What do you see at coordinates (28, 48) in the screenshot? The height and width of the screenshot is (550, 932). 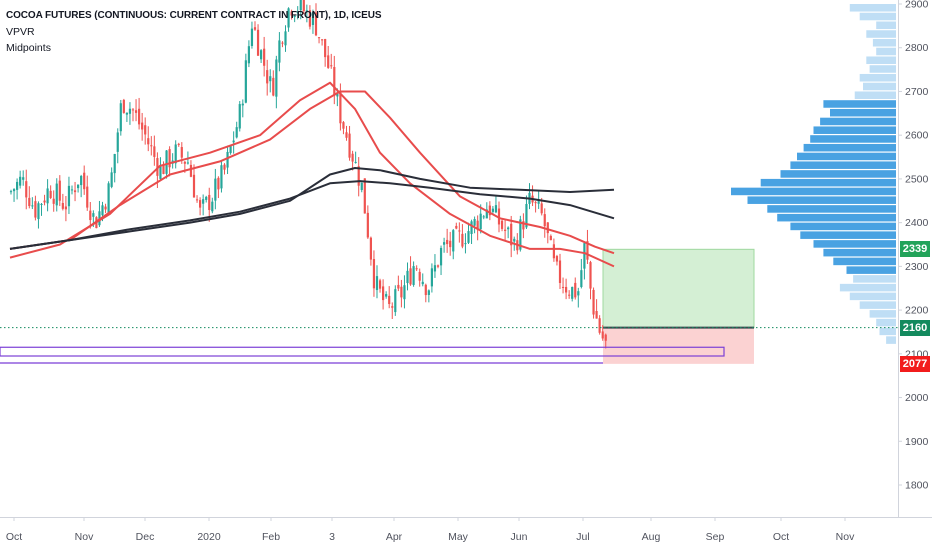 I see `indicator-midpoints: Midpoints` at bounding box center [28, 48].